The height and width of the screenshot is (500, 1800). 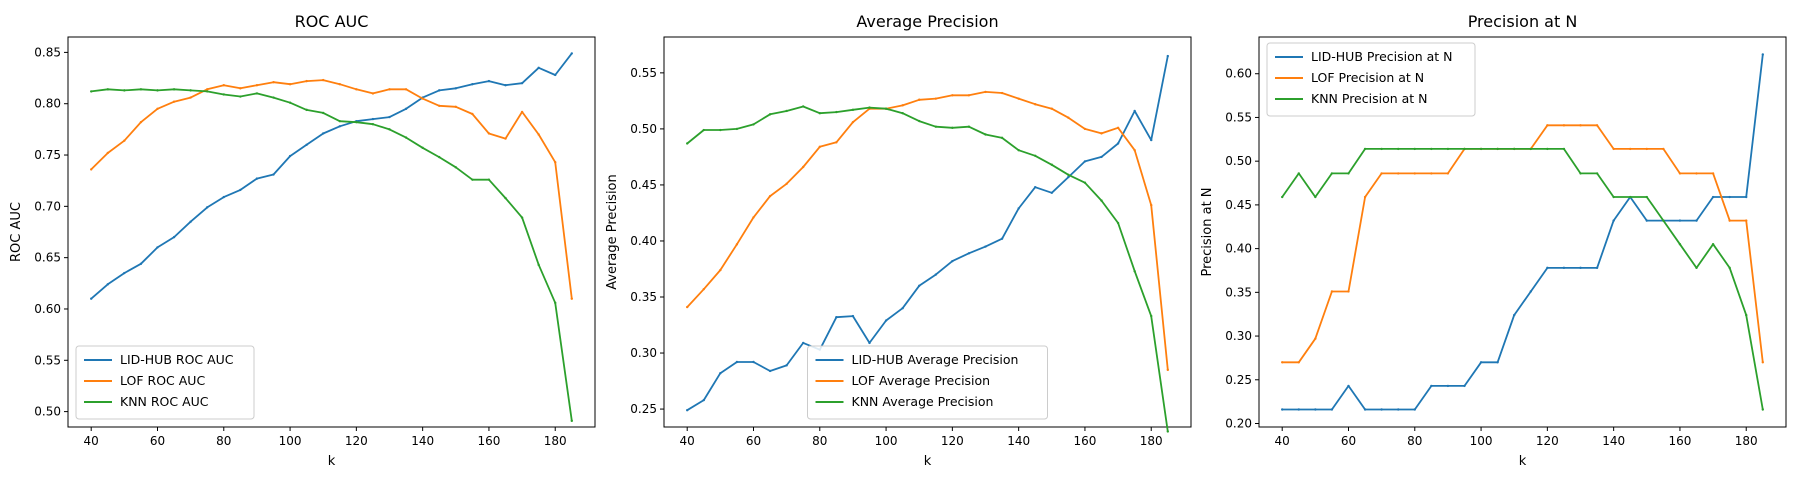 I want to click on legend-label: LOF ROC AUC, so click(x=162, y=380).